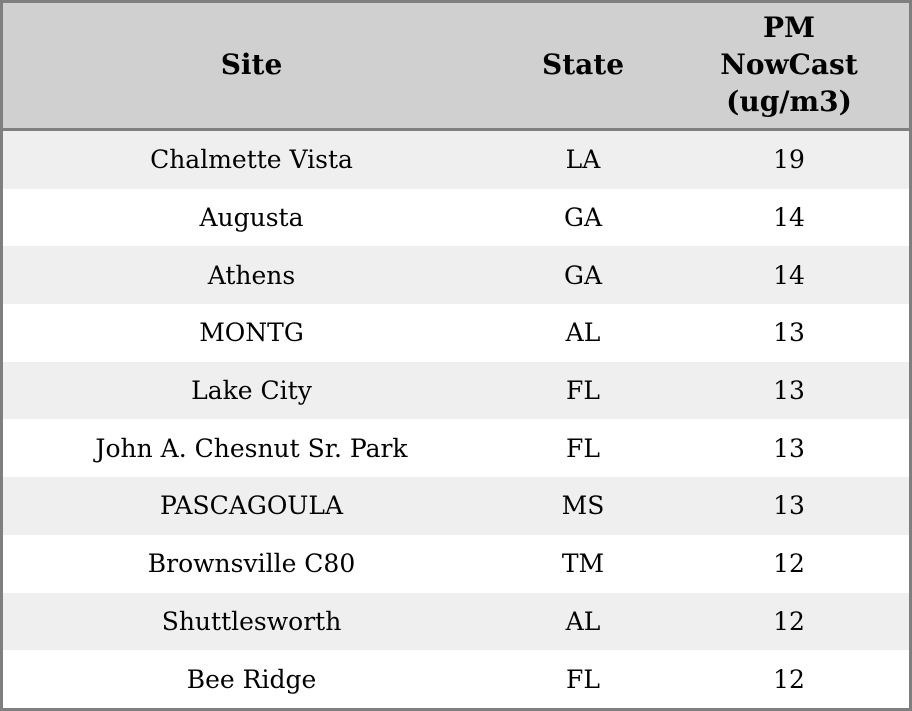 This screenshot has width=912, height=711. Describe the element at coordinates (456, 621) in the screenshot. I see `table-row: Shuttlesworth AL 12` at that location.